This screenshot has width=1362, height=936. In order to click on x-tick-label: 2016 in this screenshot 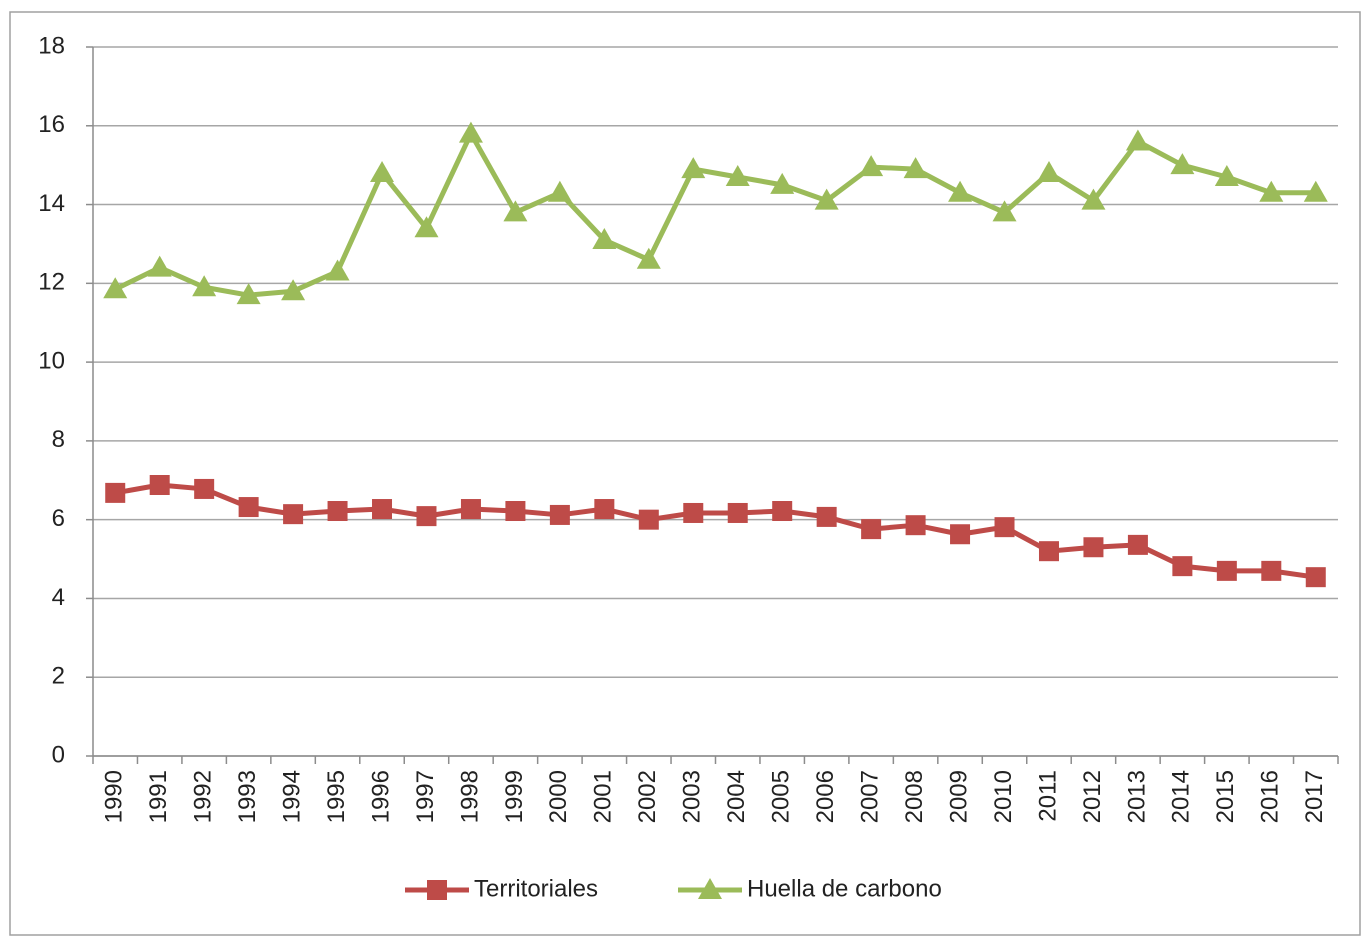, I will do `click(1270, 796)`.